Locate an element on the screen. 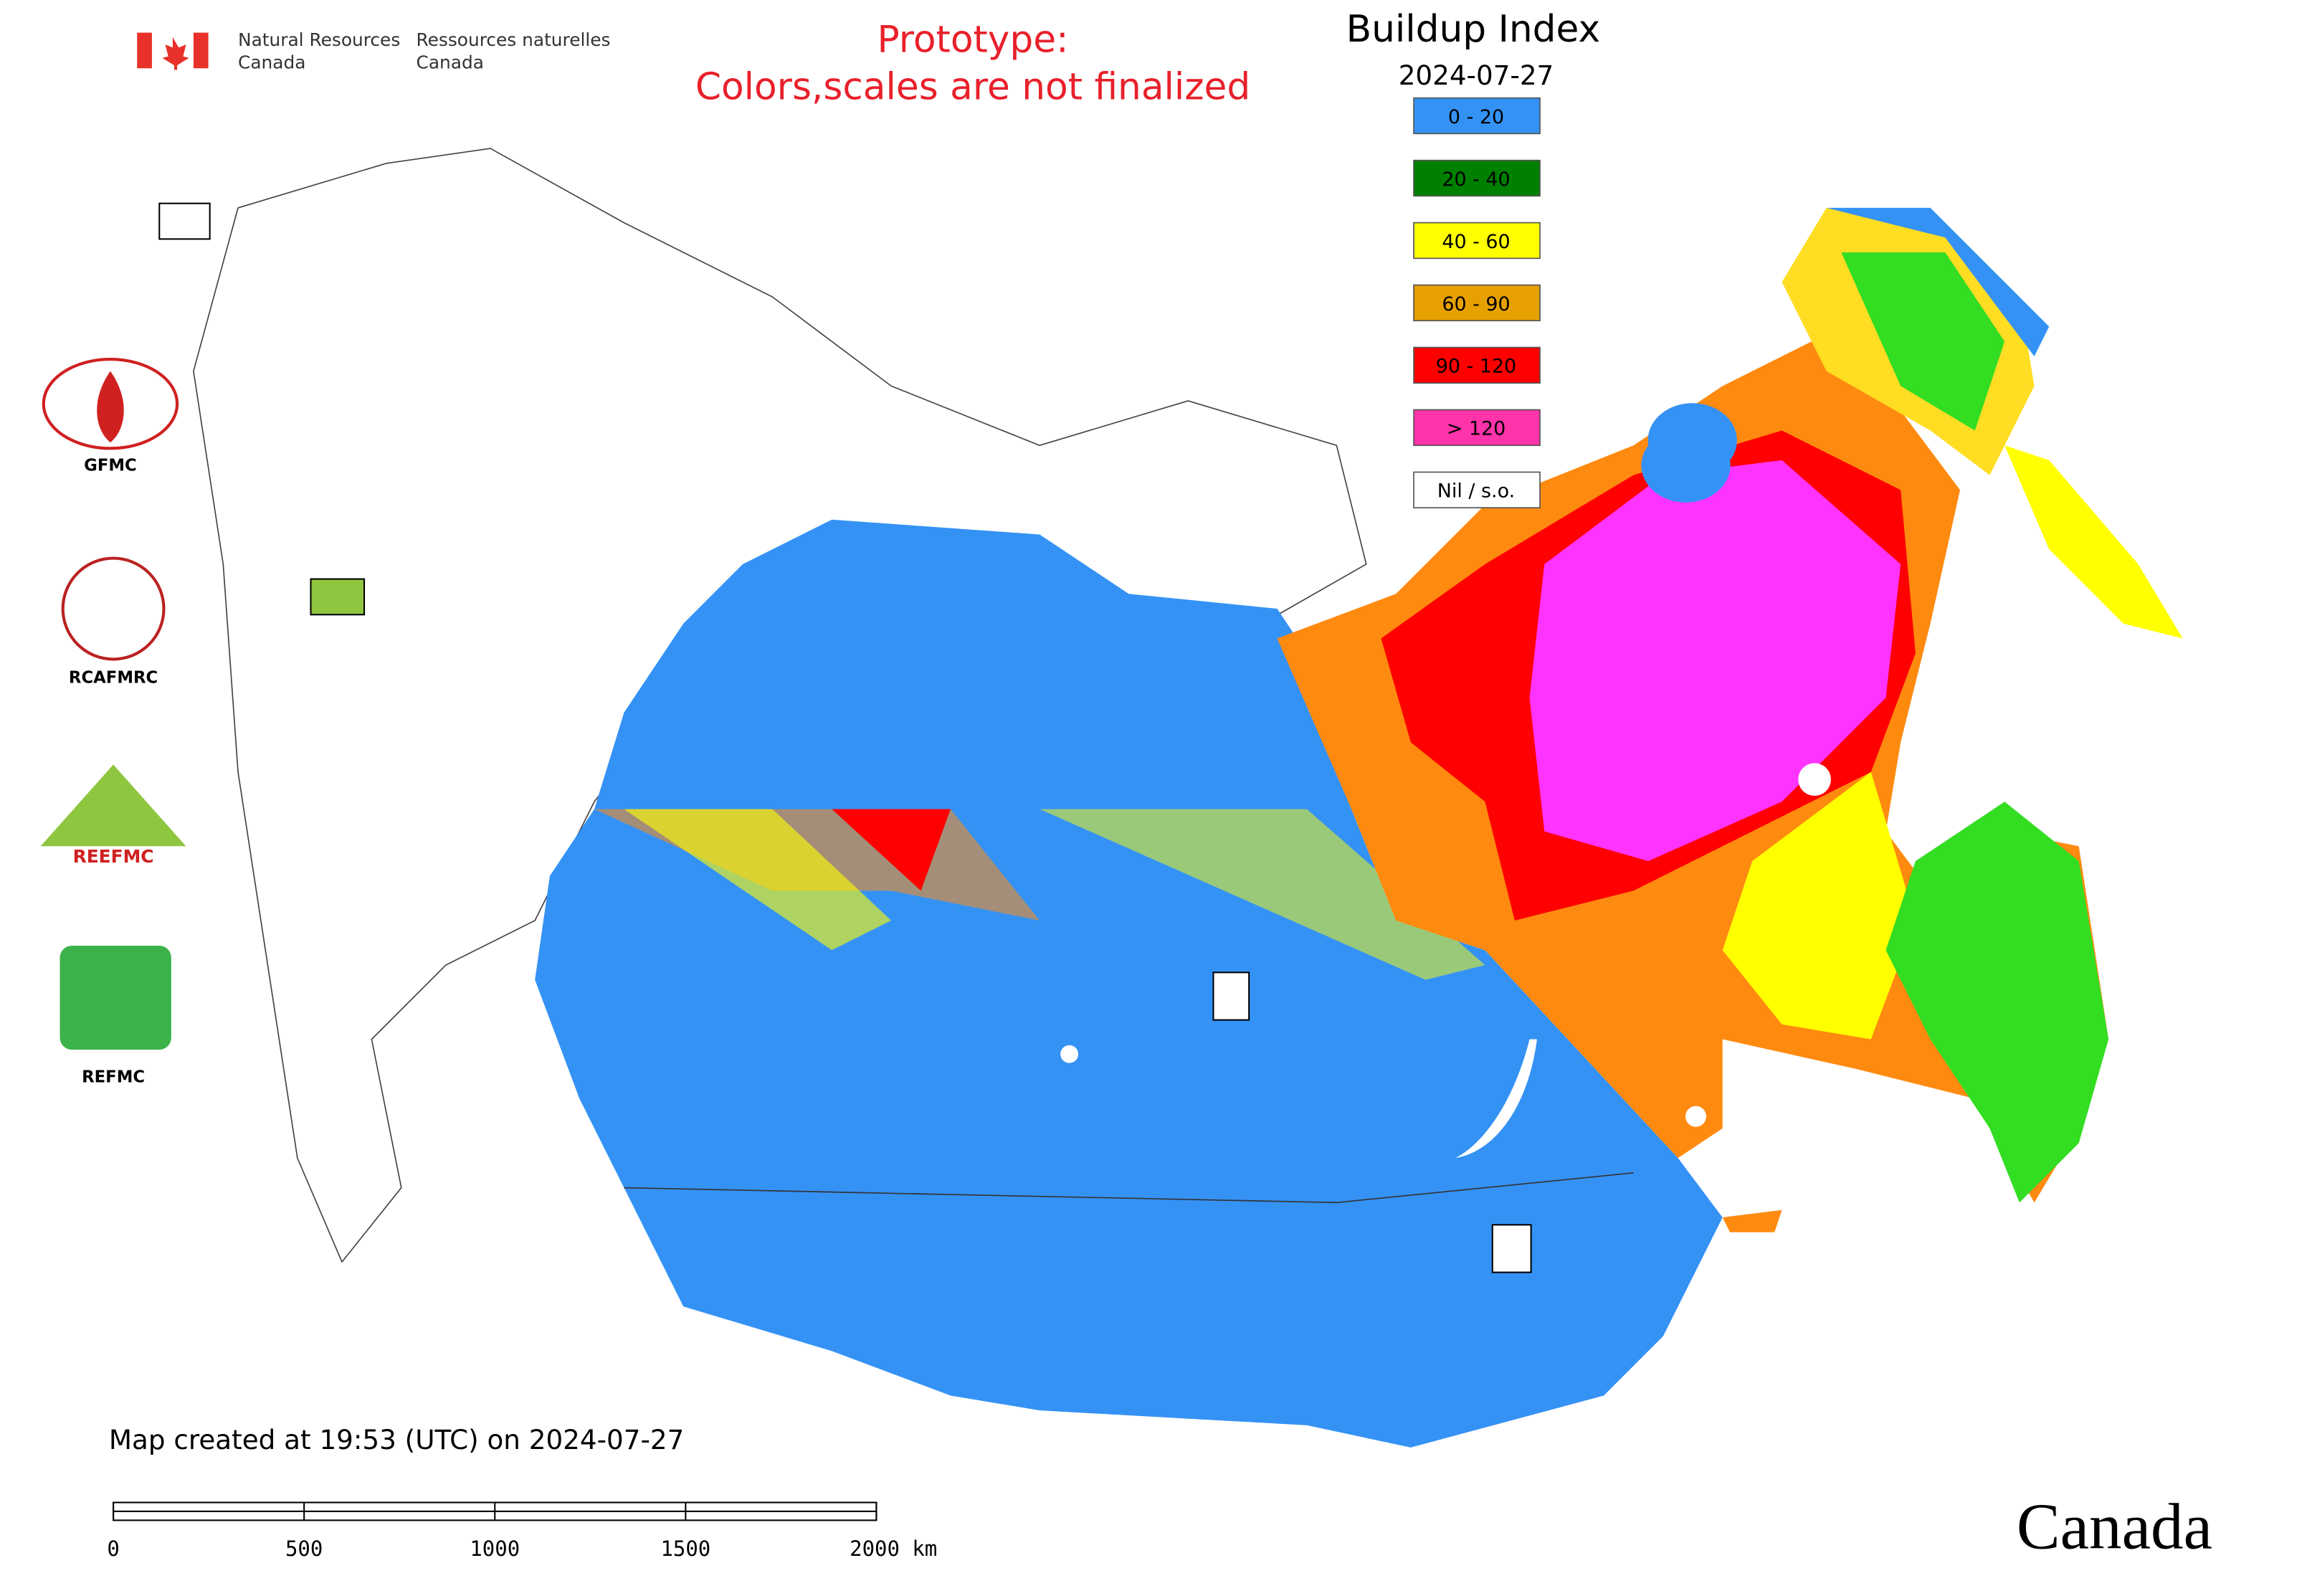 Image resolution: width=2302 pixels, height=1596 pixels. logo-label: REEFMC is located at coordinates (113, 856).